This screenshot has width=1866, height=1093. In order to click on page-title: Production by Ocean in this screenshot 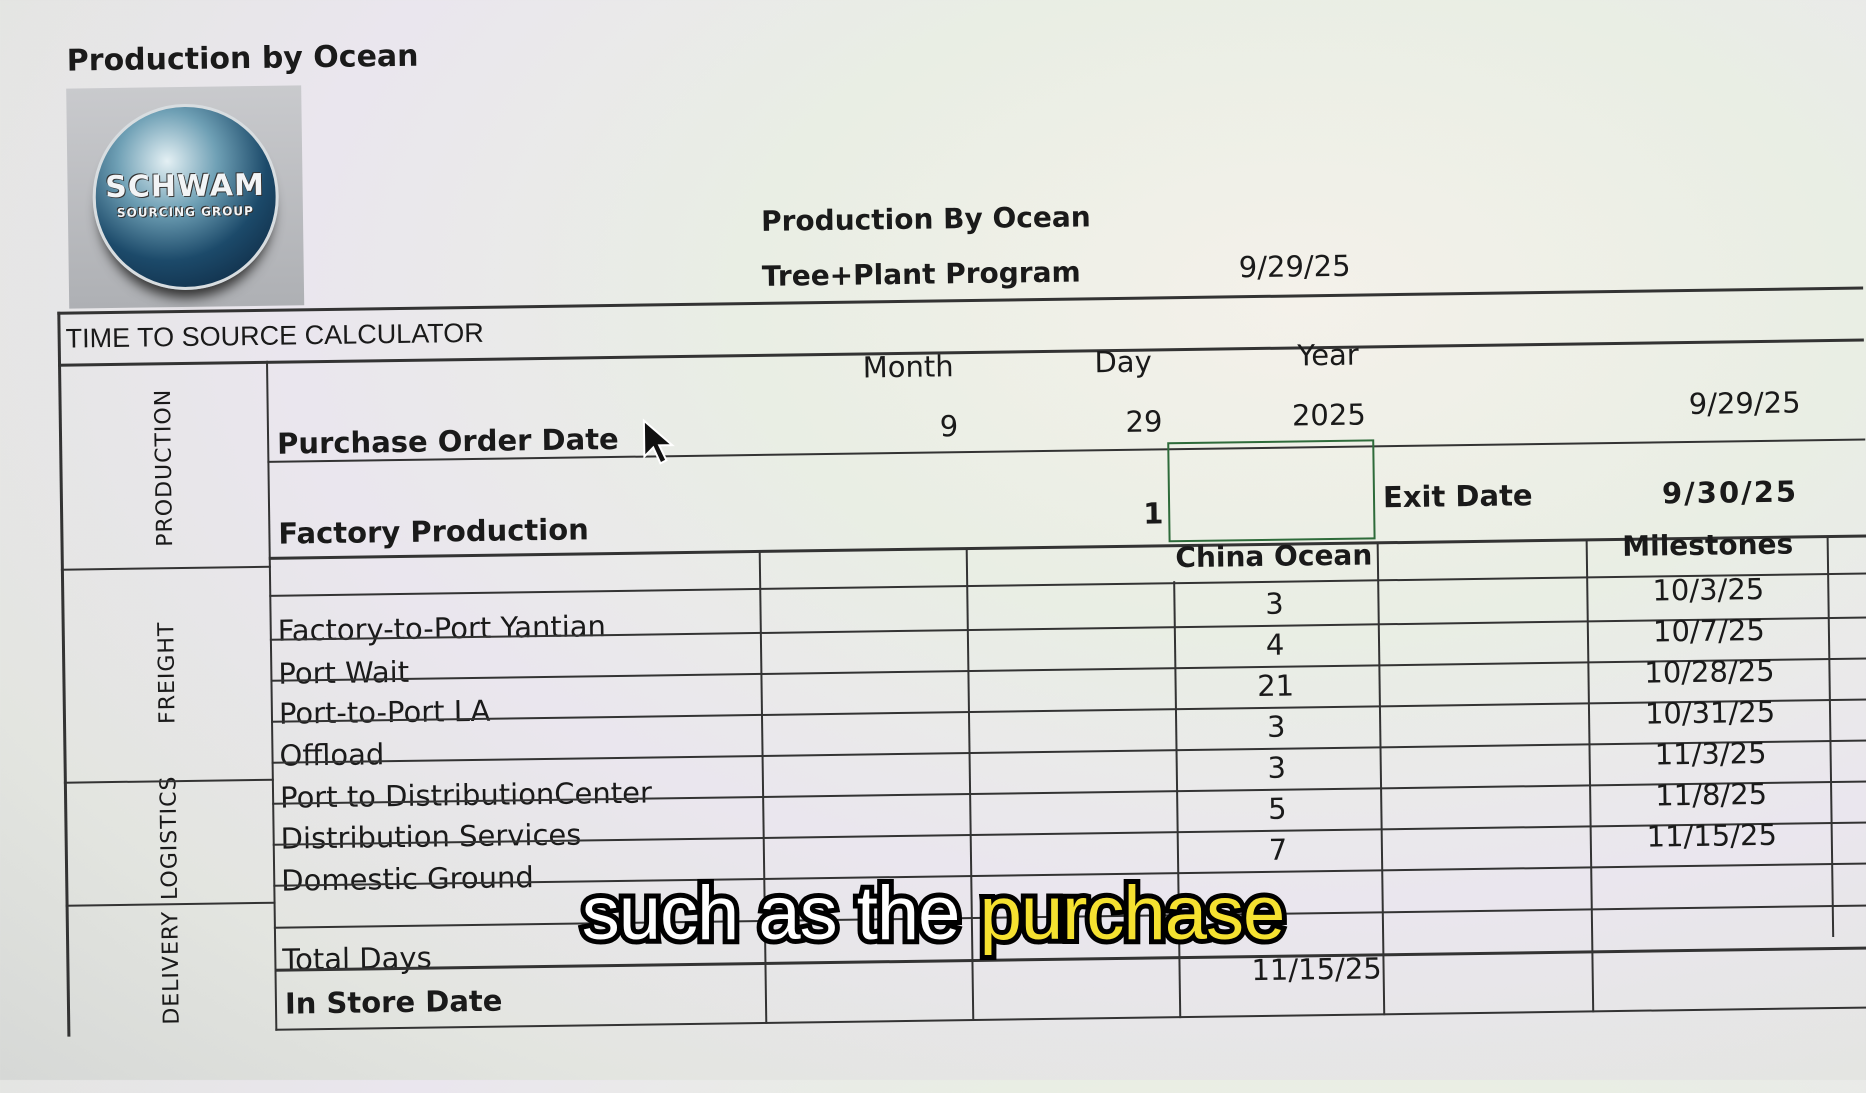, I will do `click(242, 58)`.